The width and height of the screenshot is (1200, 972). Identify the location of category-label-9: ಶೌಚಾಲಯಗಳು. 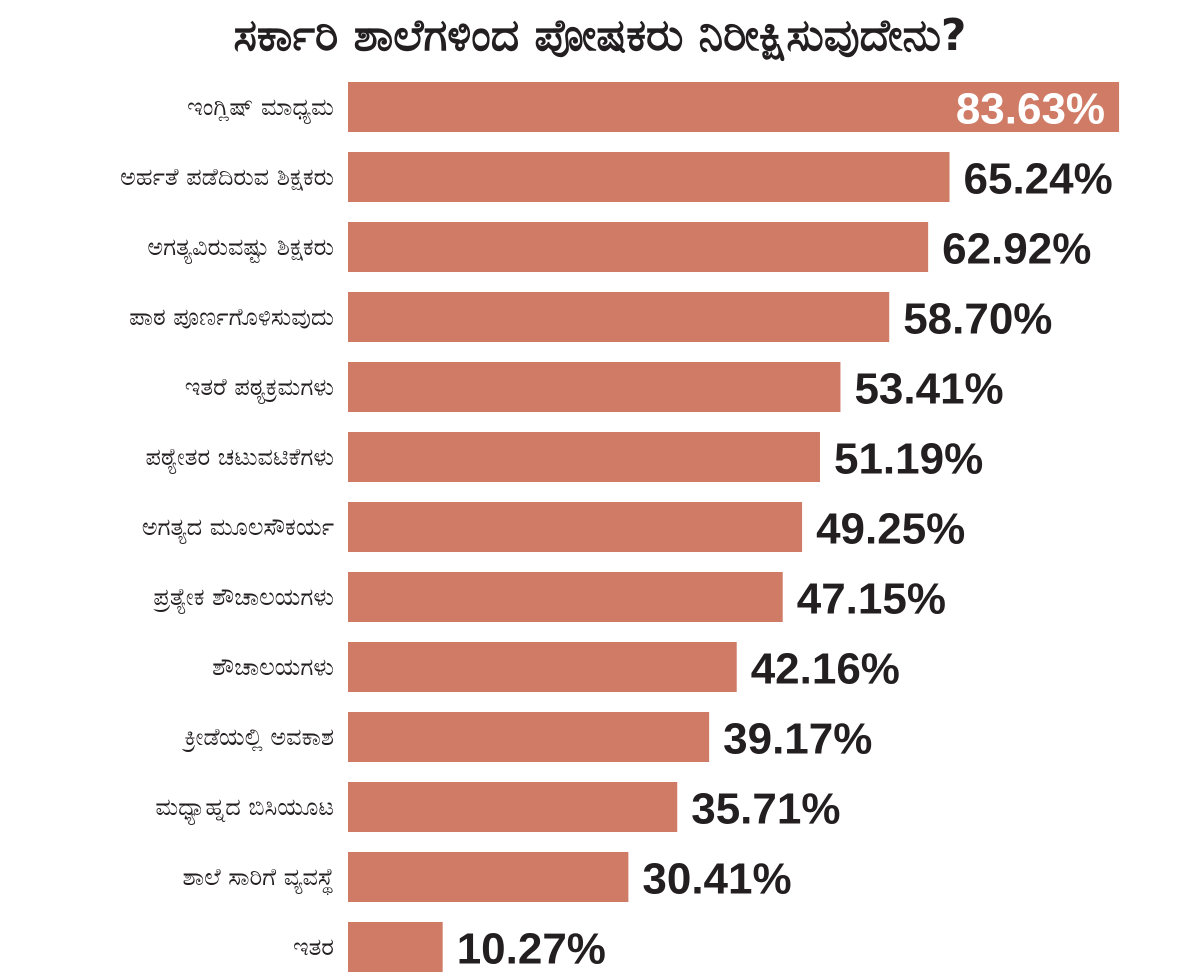
(273, 667).